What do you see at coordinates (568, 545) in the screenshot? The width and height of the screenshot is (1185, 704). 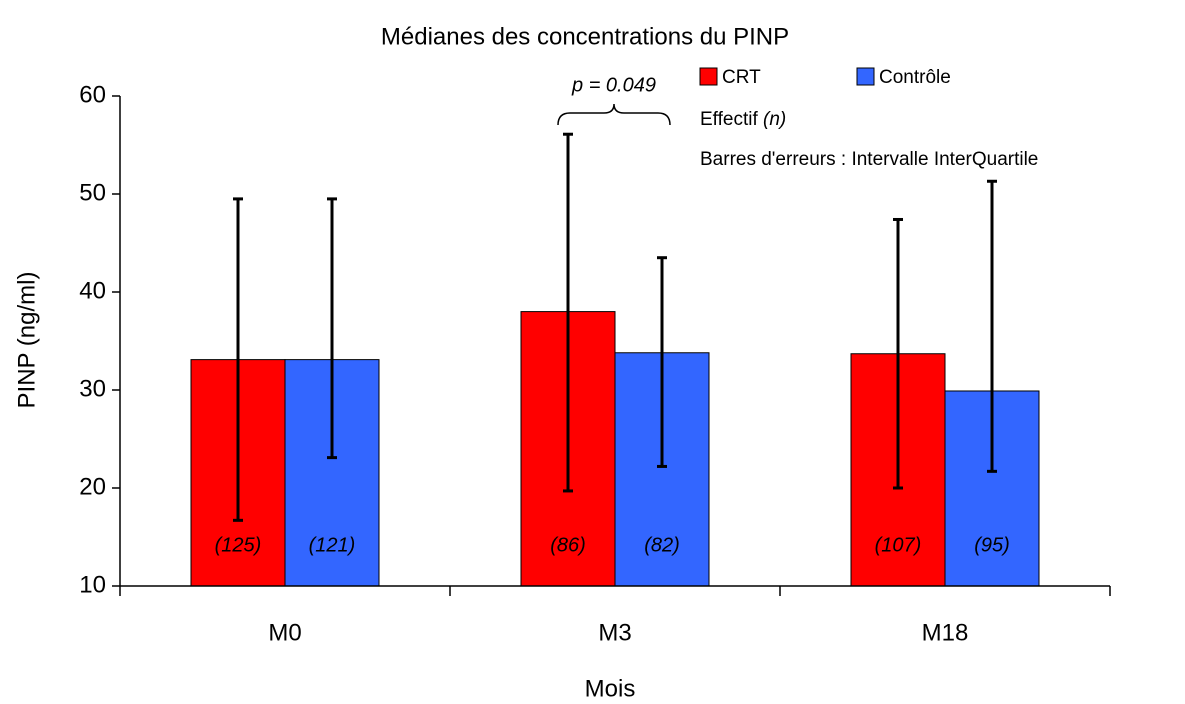 I see `count-label: (86)` at bounding box center [568, 545].